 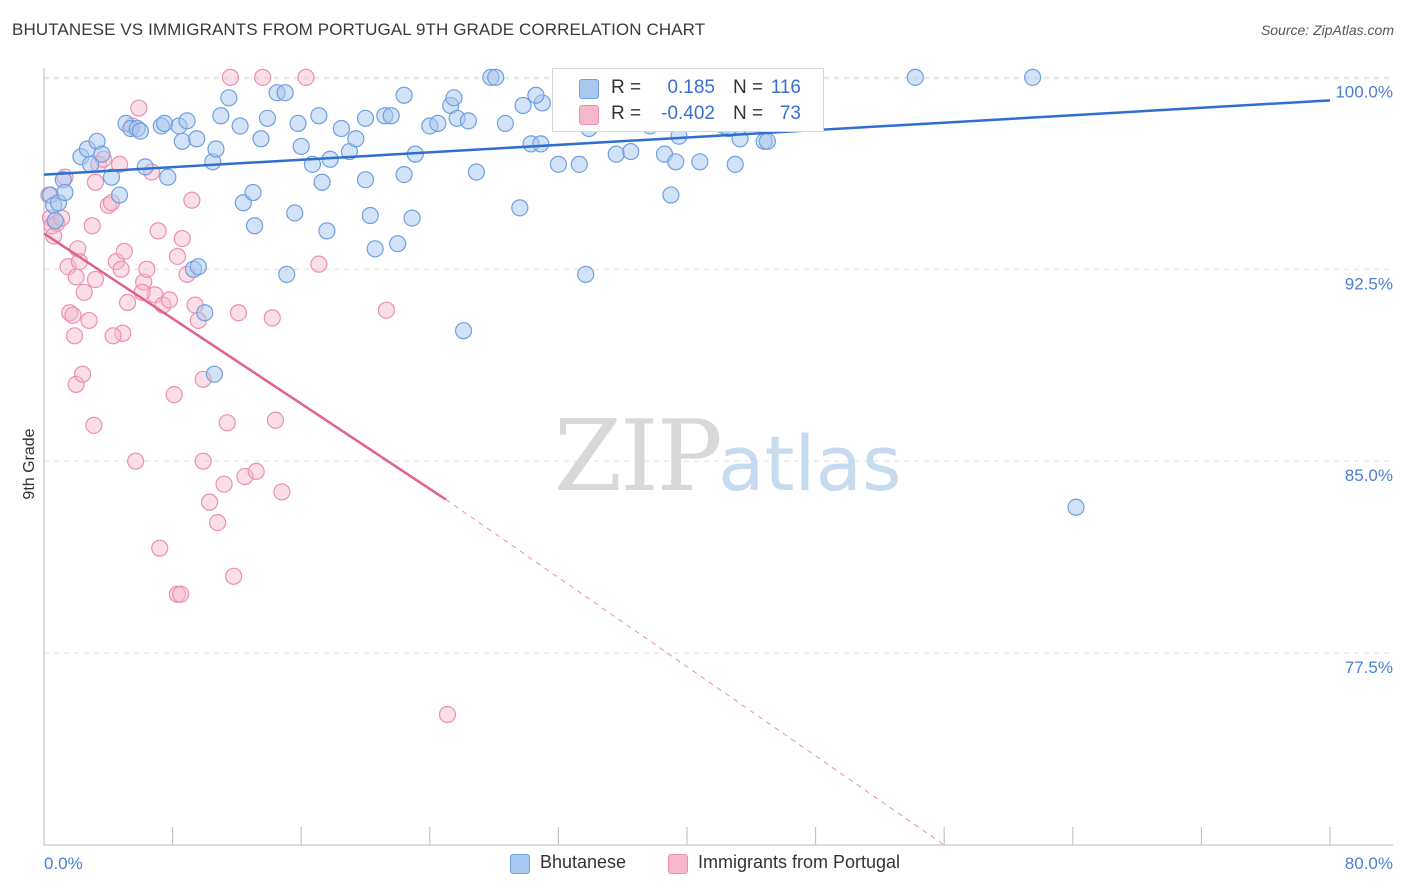 I want to click on stats-legend: R = 0.185 N = 116 R = -0.402 N = 73, so click(x=688, y=100).